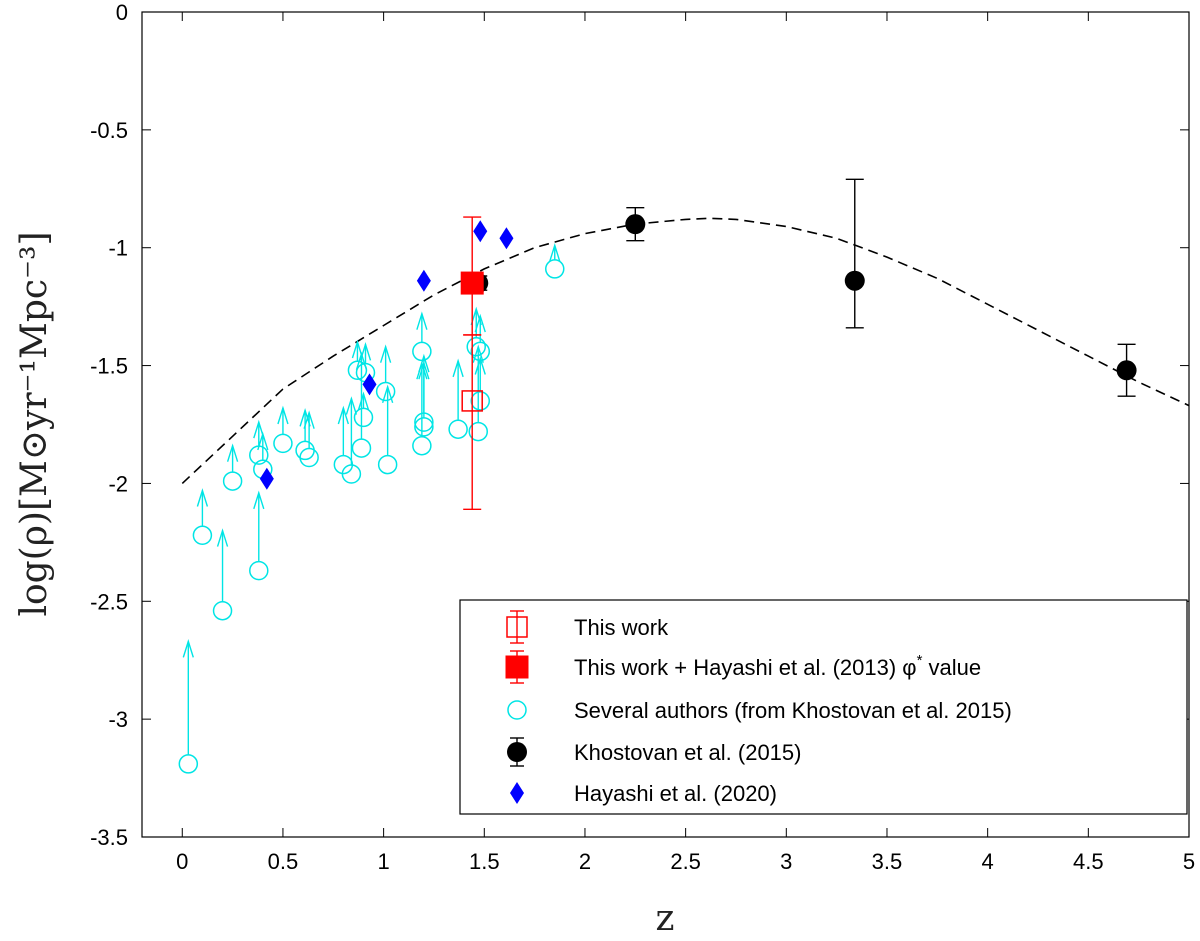  I want to click on y-tick-label: -3.5, so click(109, 837).